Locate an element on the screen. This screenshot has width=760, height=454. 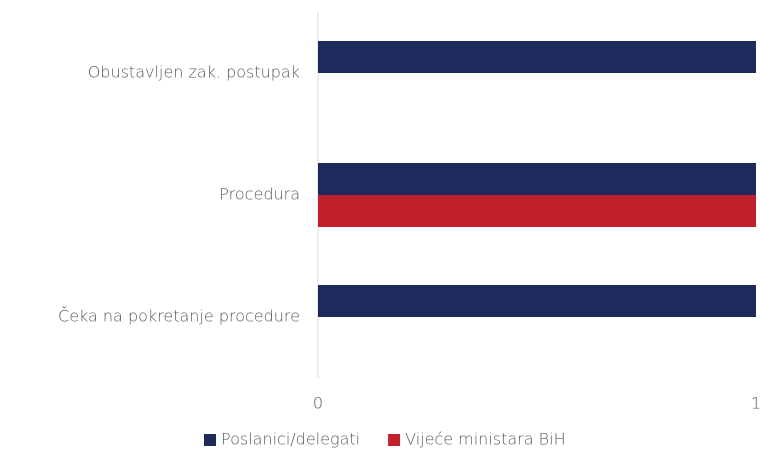
x-tick-label: 0 is located at coordinates (318, 403).